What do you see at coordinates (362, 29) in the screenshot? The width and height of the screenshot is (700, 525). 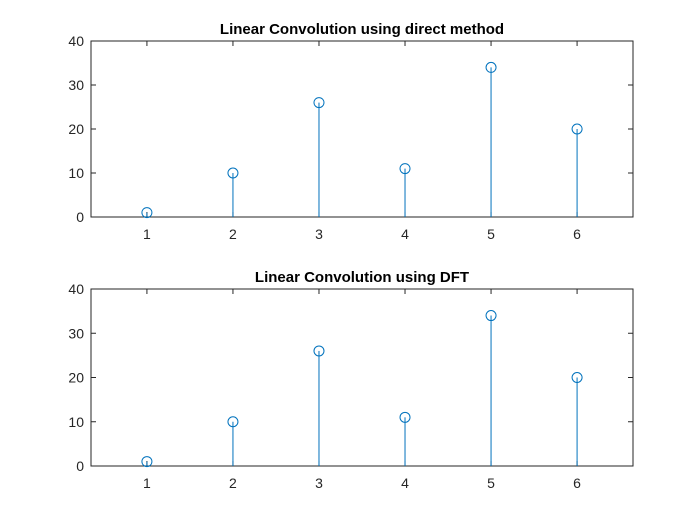 I see `chart-title: Linear Convolution using direct method` at bounding box center [362, 29].